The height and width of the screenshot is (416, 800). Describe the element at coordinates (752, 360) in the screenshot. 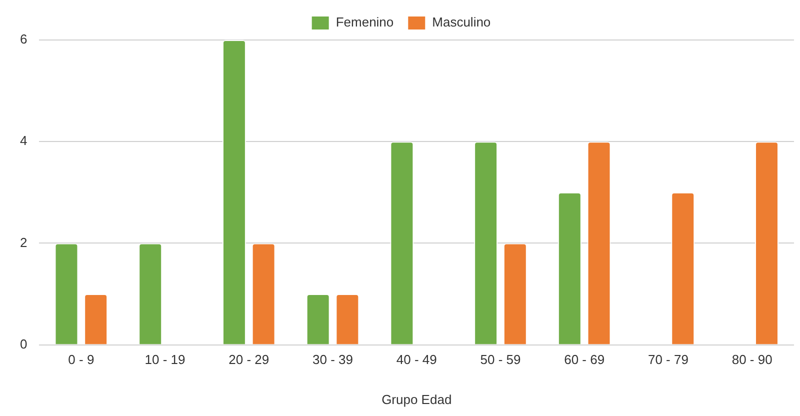

I see `x-tick-label: 80 - 90` at that location.